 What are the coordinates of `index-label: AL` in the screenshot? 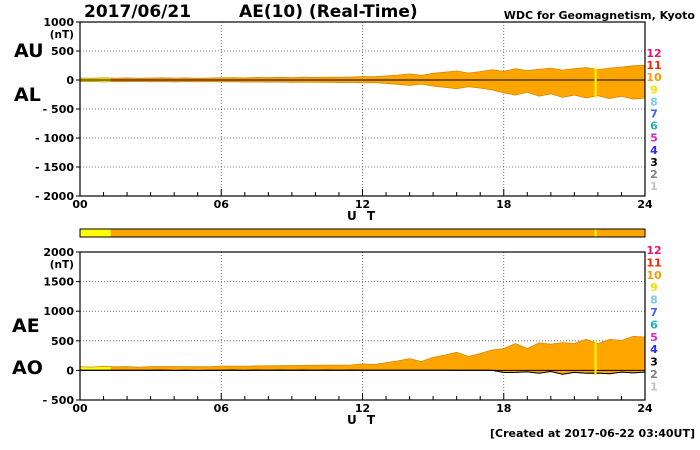 It's located at (27, 95).